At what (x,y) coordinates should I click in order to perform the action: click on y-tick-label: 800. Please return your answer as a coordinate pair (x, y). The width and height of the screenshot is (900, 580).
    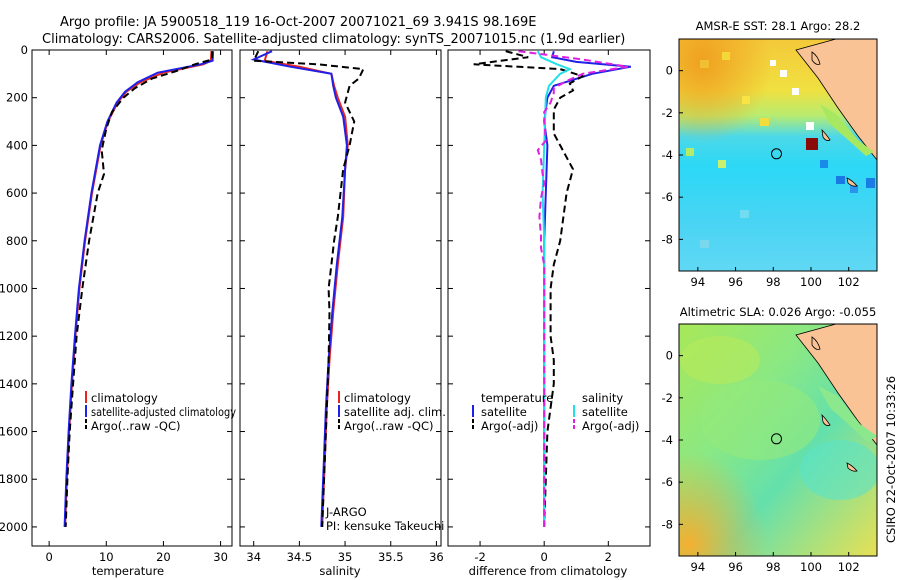
    Looking at the image, I should click on (17, 241).